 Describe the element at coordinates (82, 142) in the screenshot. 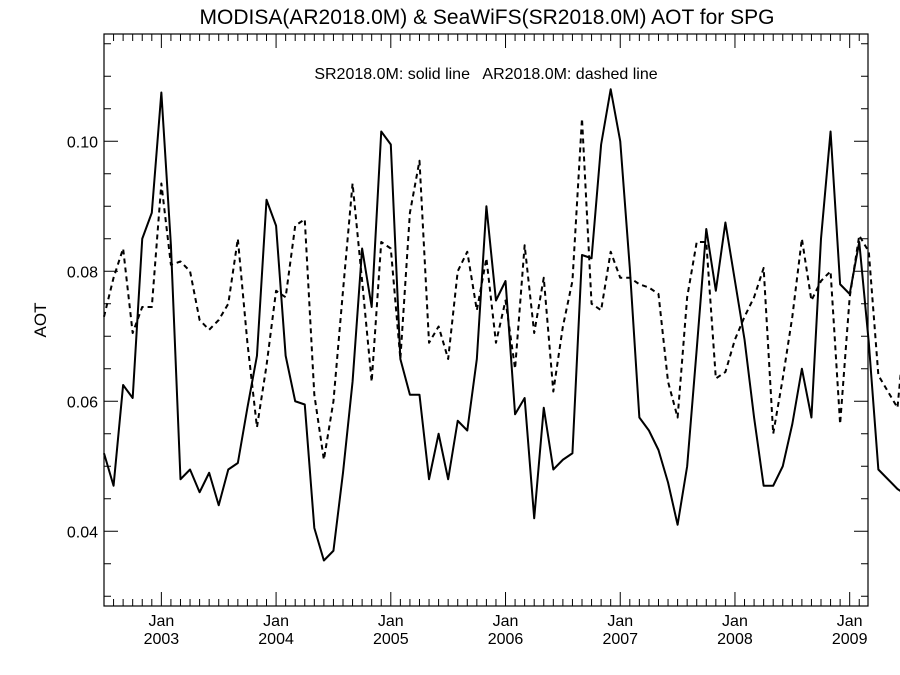

I see `y-tick-label: 0.10` at that location.